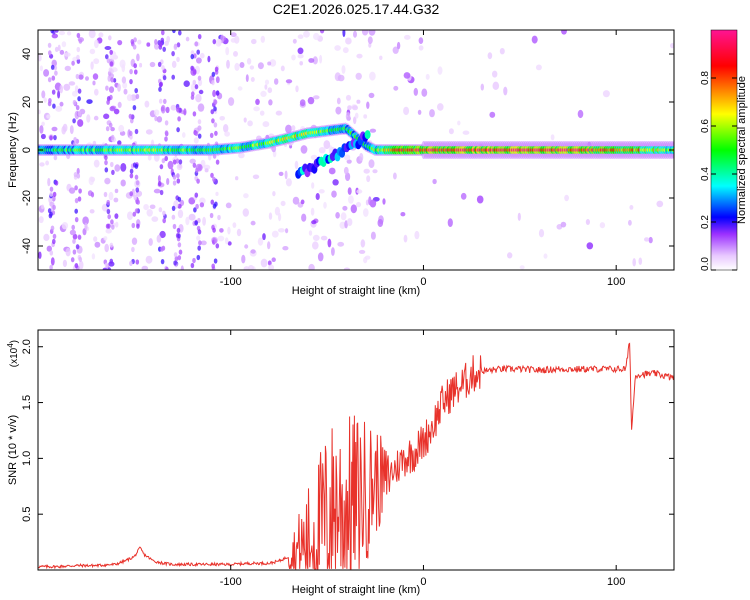 The width and height of the screenshot is (750, 600). I want to click on x-tick-label: 0, so click(423, 582).